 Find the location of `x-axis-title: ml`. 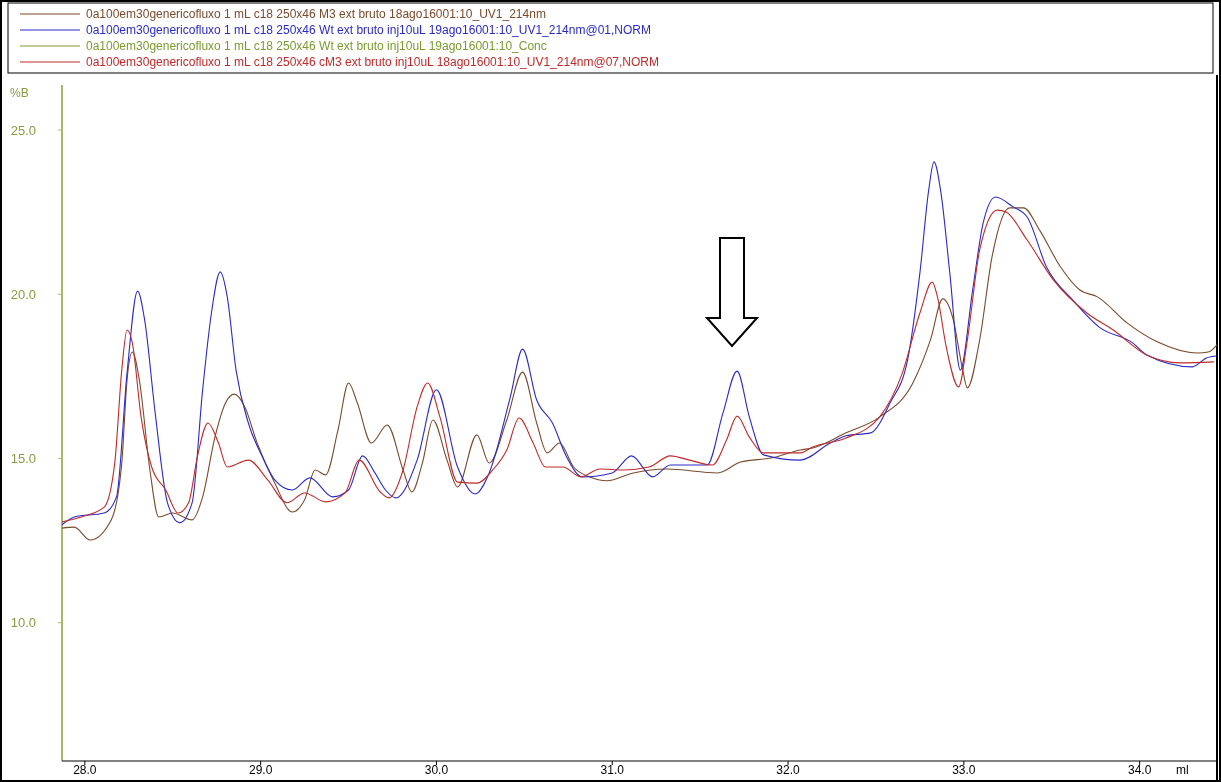

x-axis-title: ml is located at coordinates (1182, 770).